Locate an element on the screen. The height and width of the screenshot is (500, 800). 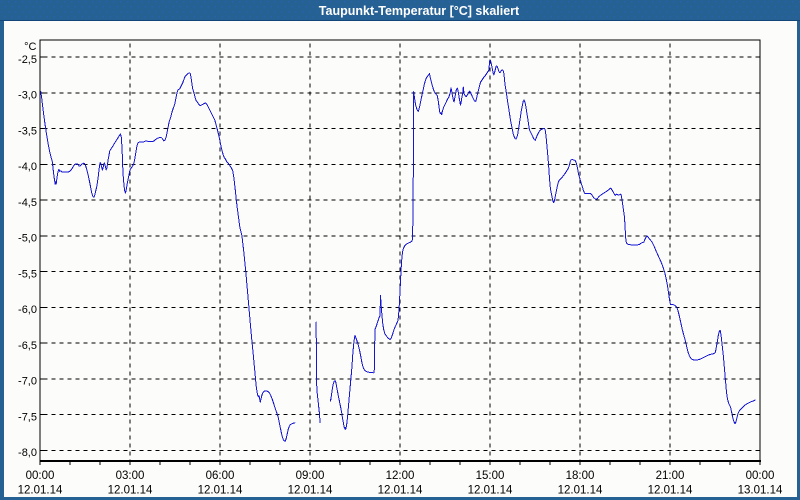
svg-text: -6,5 is located at coordinates (27, 346).